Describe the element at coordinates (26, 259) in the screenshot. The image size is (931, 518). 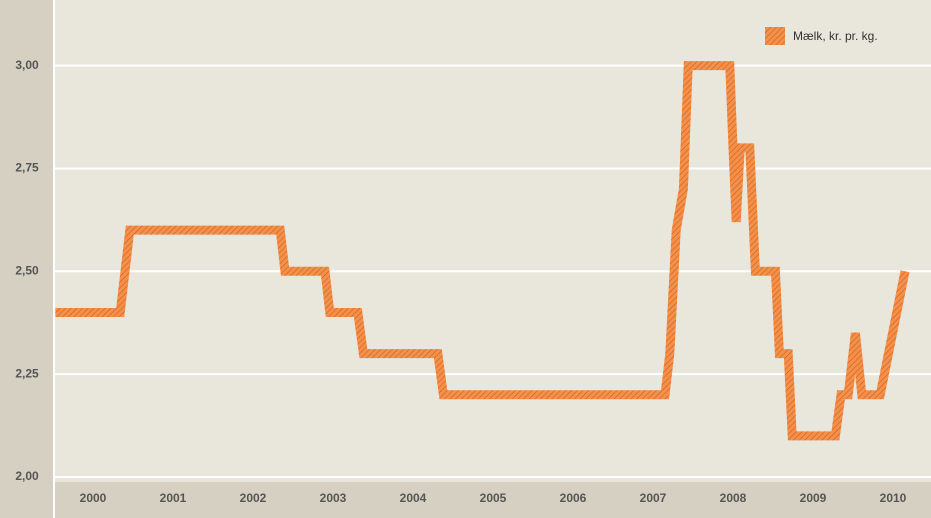
I see `y-axis-band` at that location.